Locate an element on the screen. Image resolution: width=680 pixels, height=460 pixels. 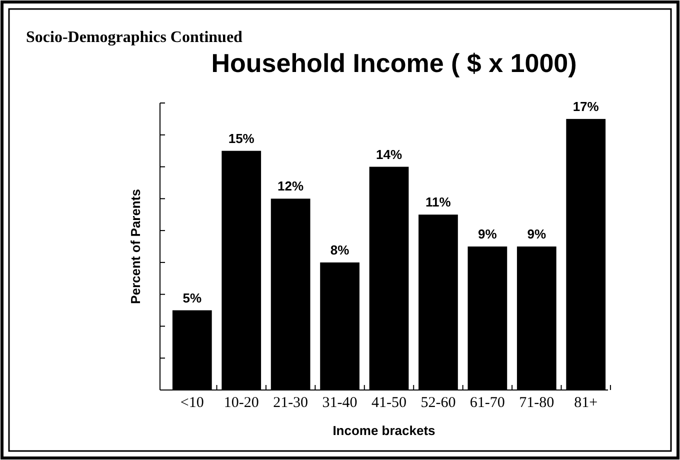
chart-title: Household Income ( $ x 1000) is located at coordinates (394, 63).